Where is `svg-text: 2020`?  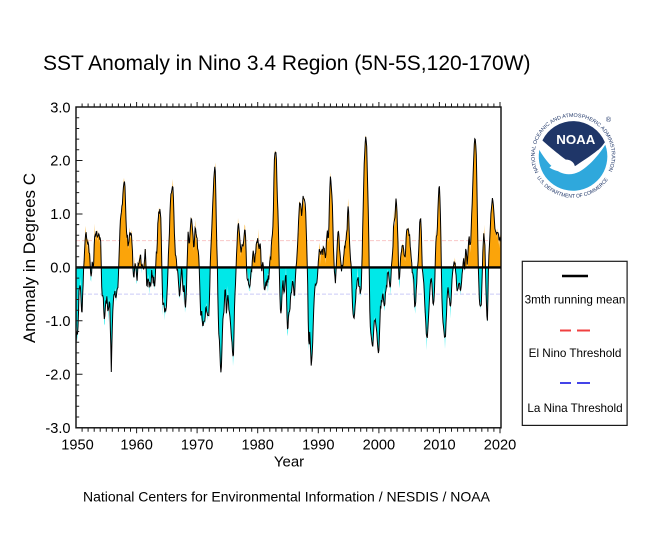 svg-text: 2020 is located at coordinates (500, 446).